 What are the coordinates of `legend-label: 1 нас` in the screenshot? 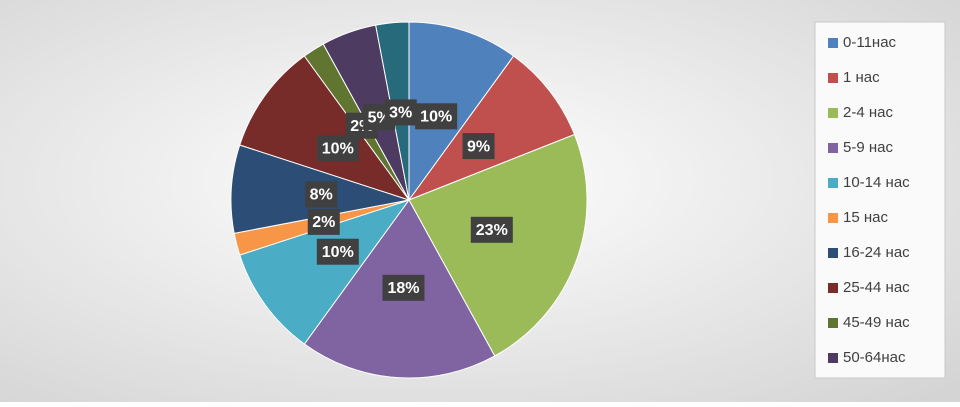 It's located at (861, 77).